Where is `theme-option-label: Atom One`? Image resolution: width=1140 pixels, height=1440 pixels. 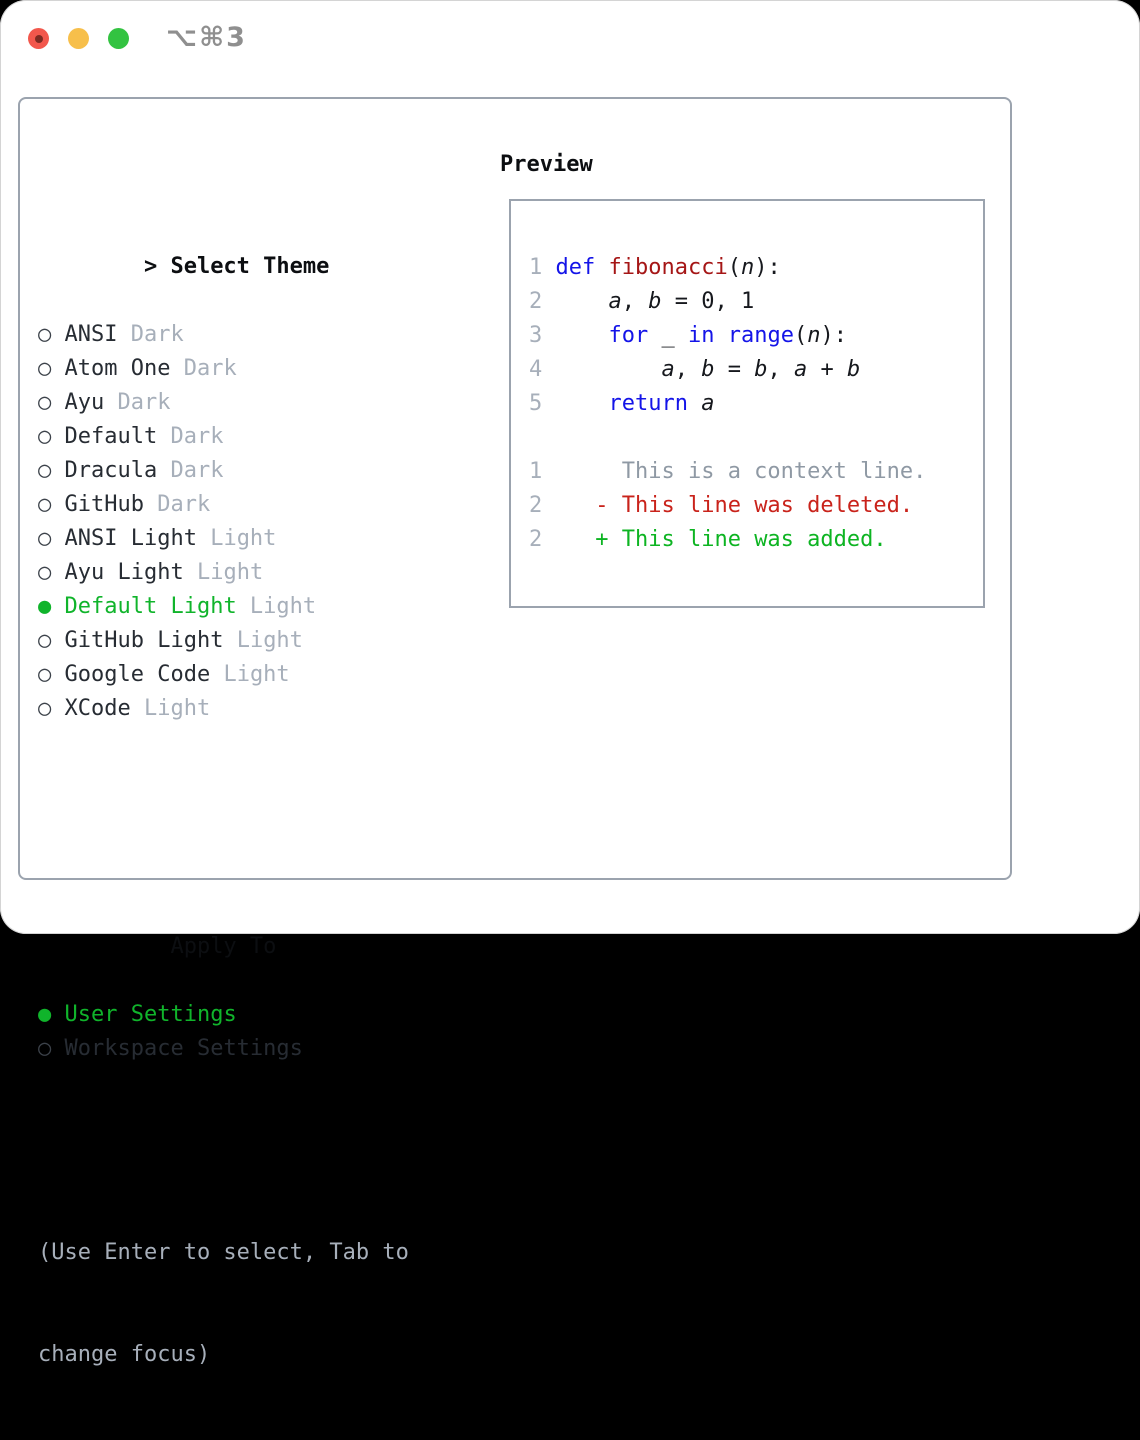 theme-option-label: Atom One is located at coordinates (117, 368).